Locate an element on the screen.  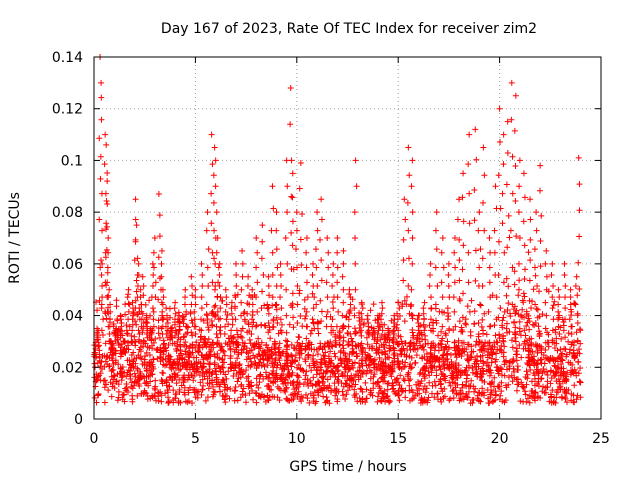
y-tick-label: 0 is located at coordinates (78, 420).